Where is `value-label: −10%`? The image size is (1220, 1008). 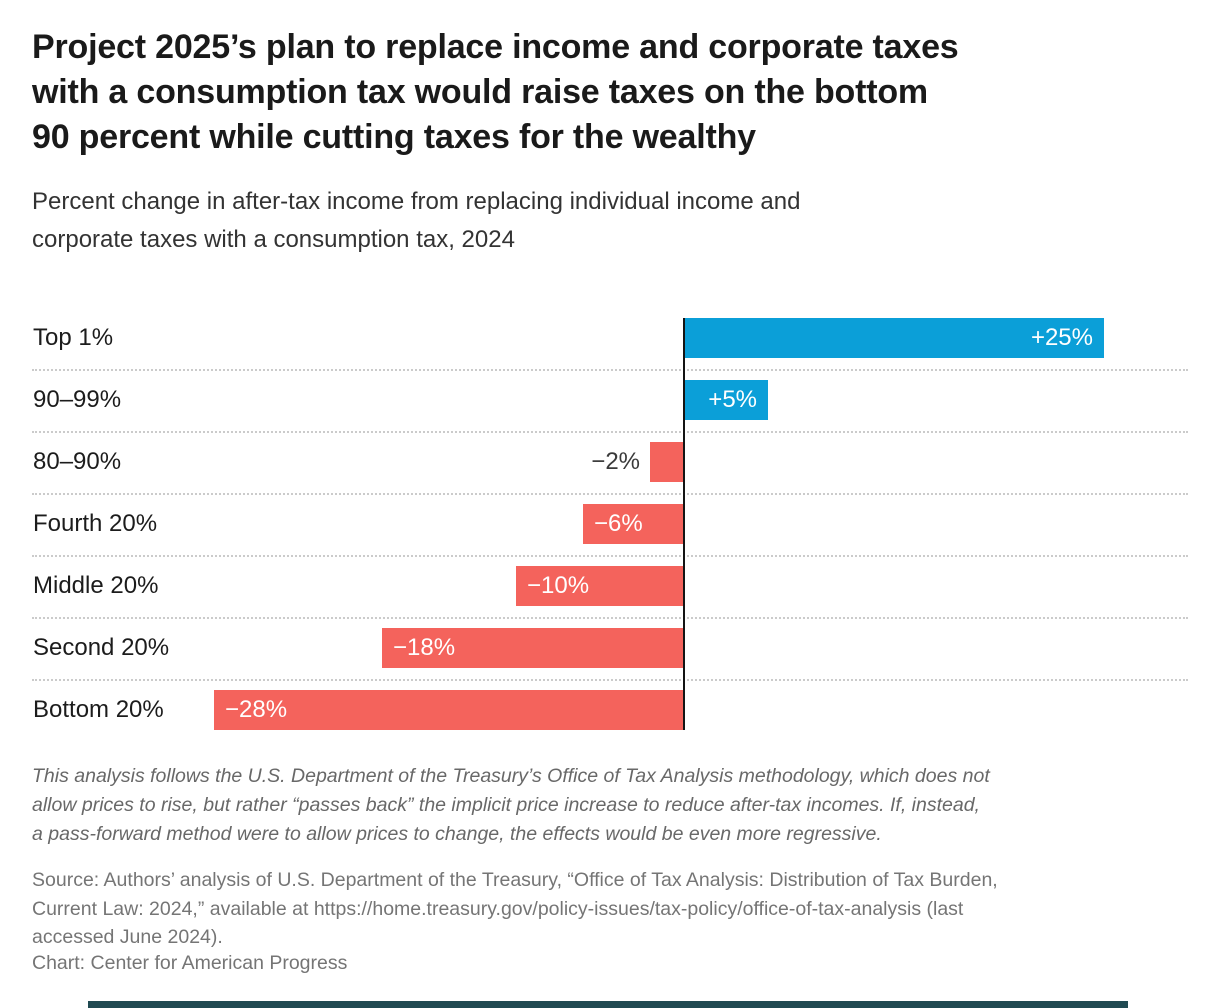
value-label: −10% is located at coordinates (558, 585).